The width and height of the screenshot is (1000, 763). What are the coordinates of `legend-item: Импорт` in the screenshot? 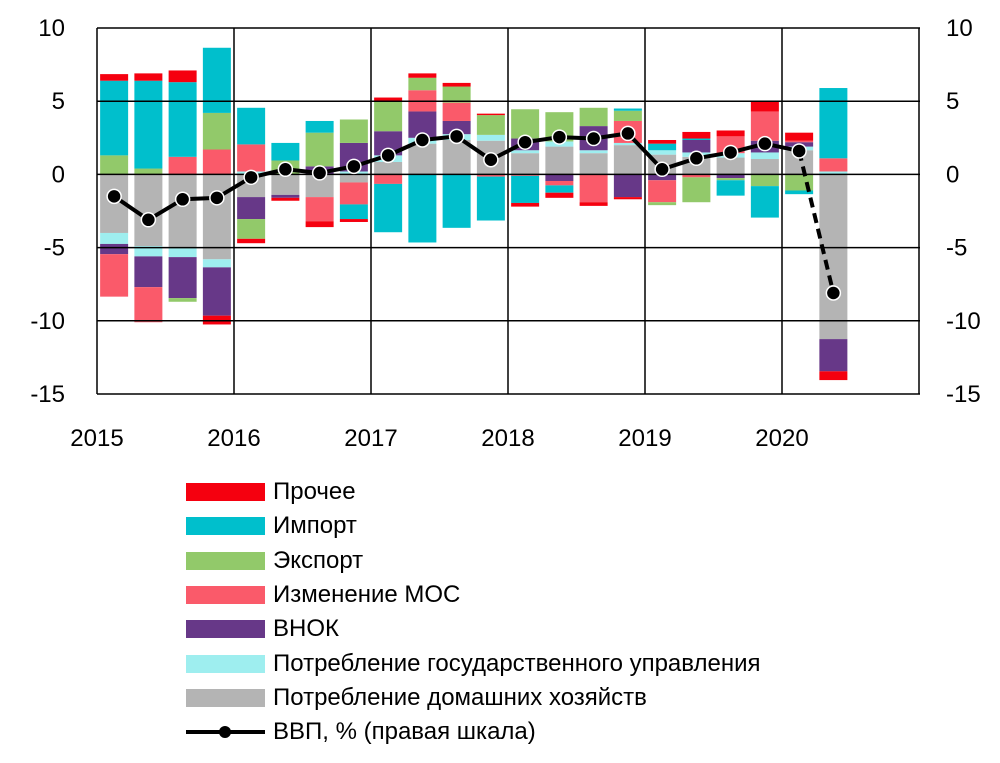 It's located at (473, 526).